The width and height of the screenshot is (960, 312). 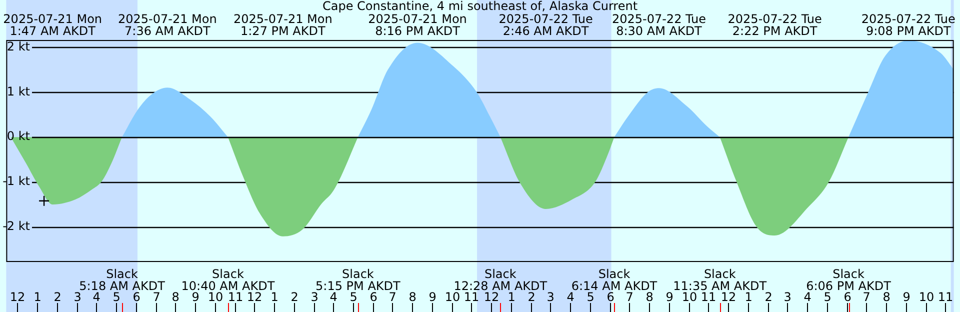 What do you see at coordinates (849, 280) in the screenshot?
I see `text: Slack 6:06 PM AKDT` at bounding box center [849, 280].